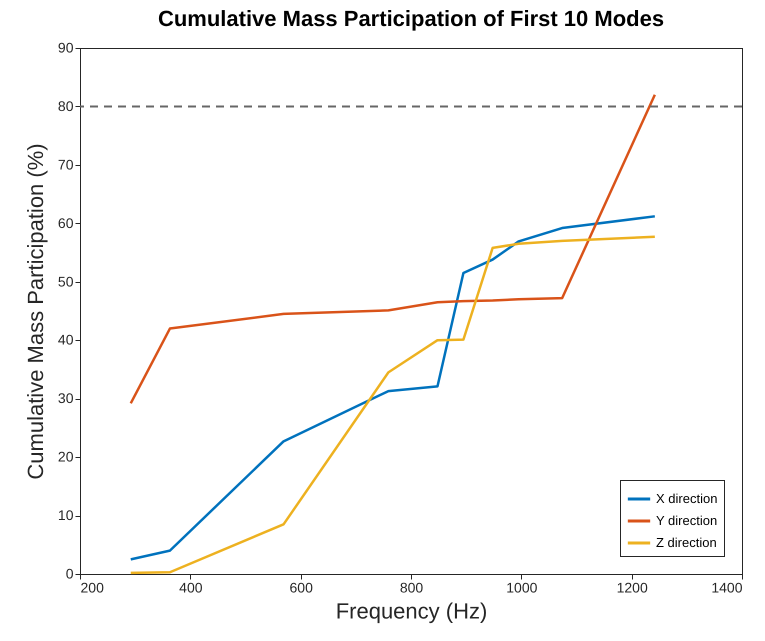 The image size is (765, 641). Describe the element at coordinates (191, 588) in the screenshot. I see `x-tick-label: 400` at that location.